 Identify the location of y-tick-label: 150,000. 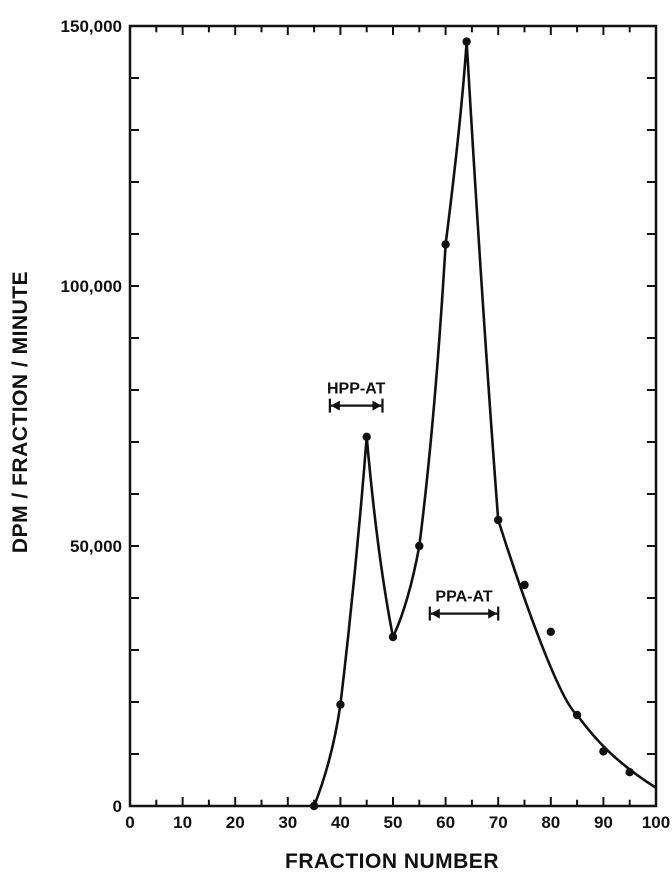
(91, 26).